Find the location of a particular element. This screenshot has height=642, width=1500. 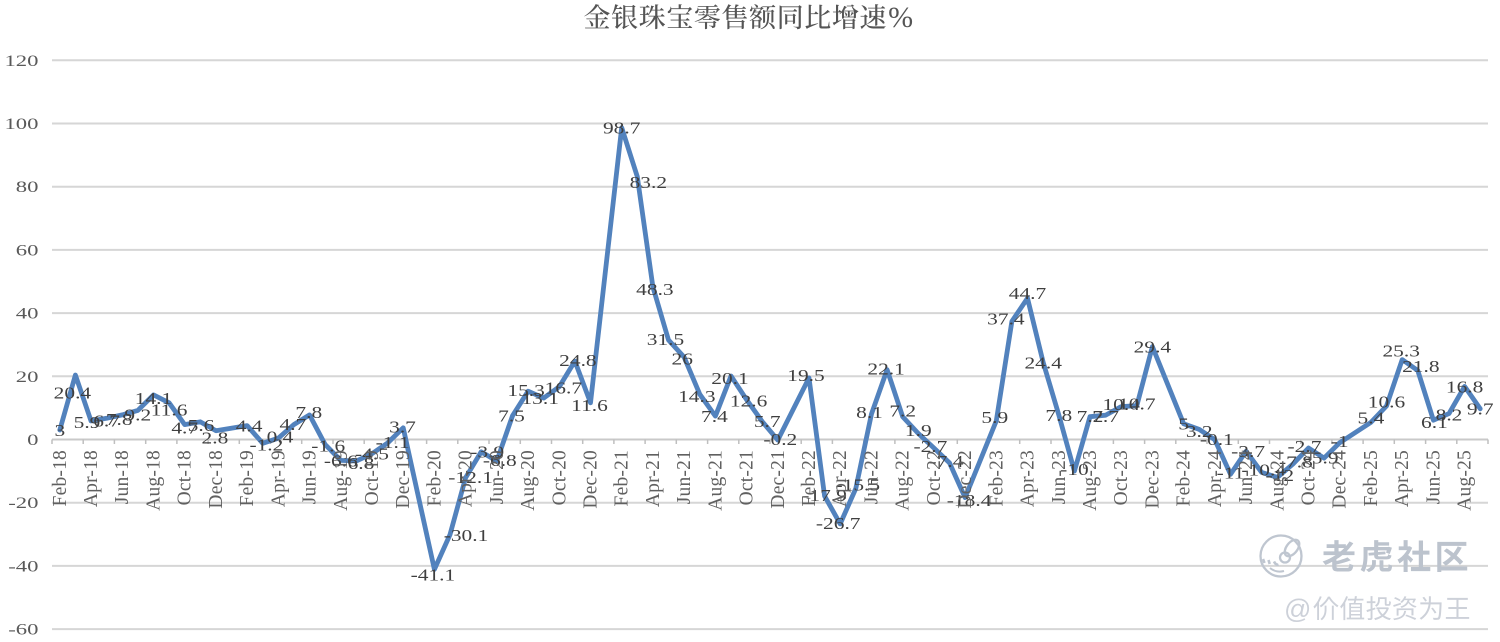

svg-text: Apr-25 is located at coordinates (1402, 478).